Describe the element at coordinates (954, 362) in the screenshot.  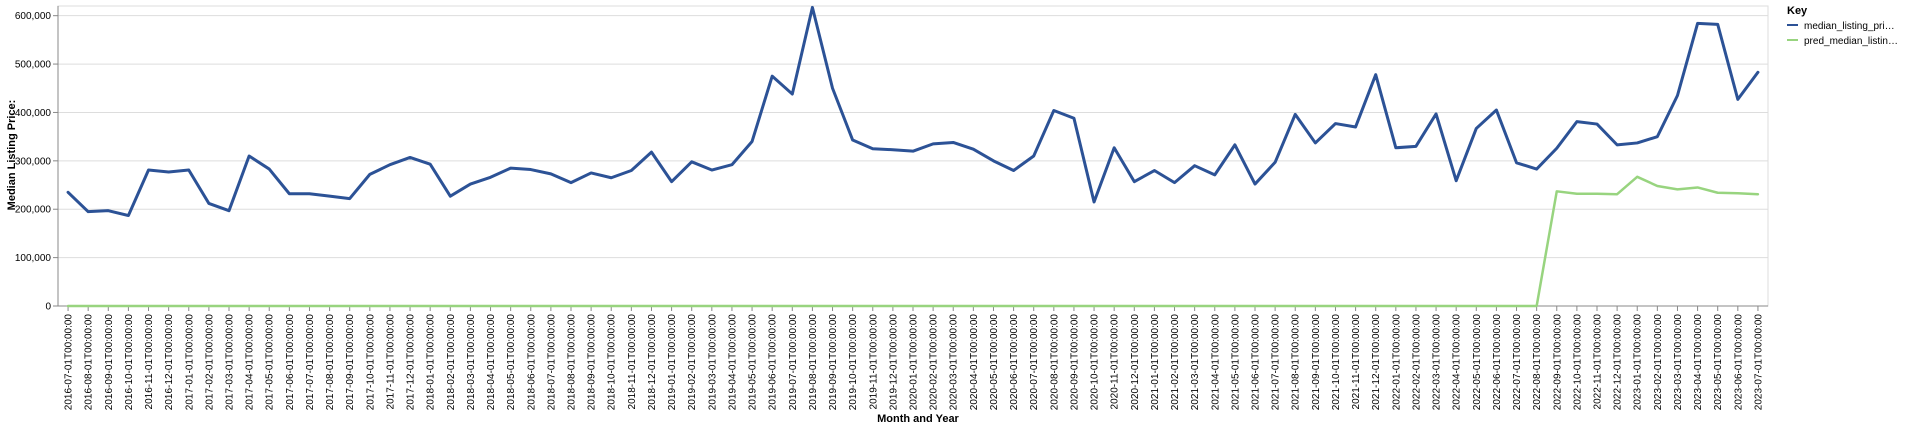
I see `x-tick-label: 2020-03-01T00:00:00` at that location.